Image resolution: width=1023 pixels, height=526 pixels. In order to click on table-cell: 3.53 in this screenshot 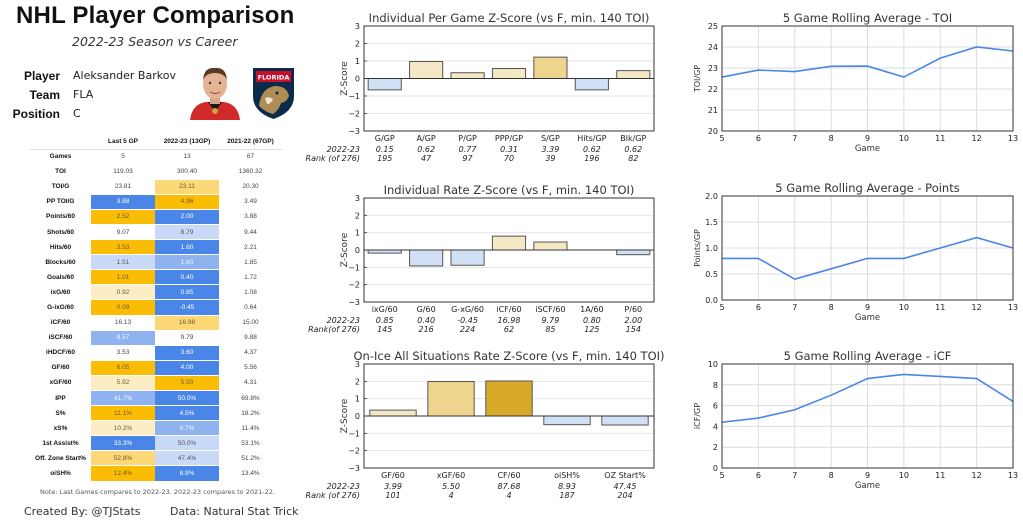, I will do `click(123, 247)`.